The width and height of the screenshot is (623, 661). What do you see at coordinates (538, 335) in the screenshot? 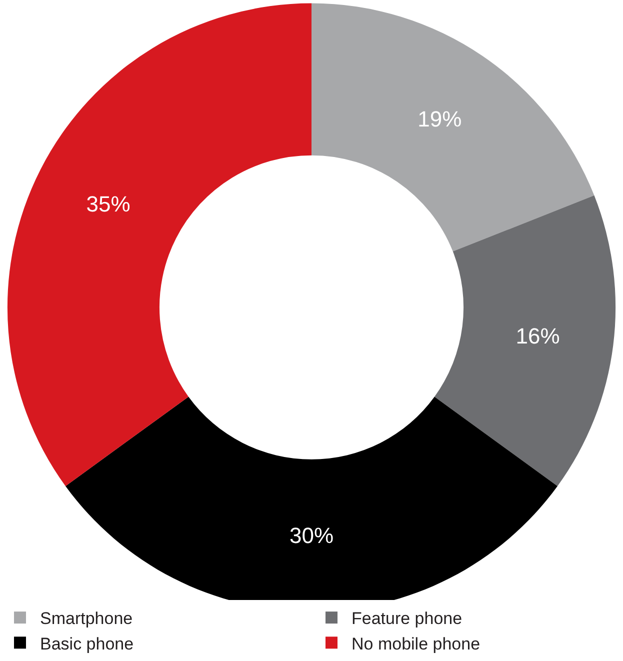
I see `data-label: 16%` at bounding box center [538, 335].